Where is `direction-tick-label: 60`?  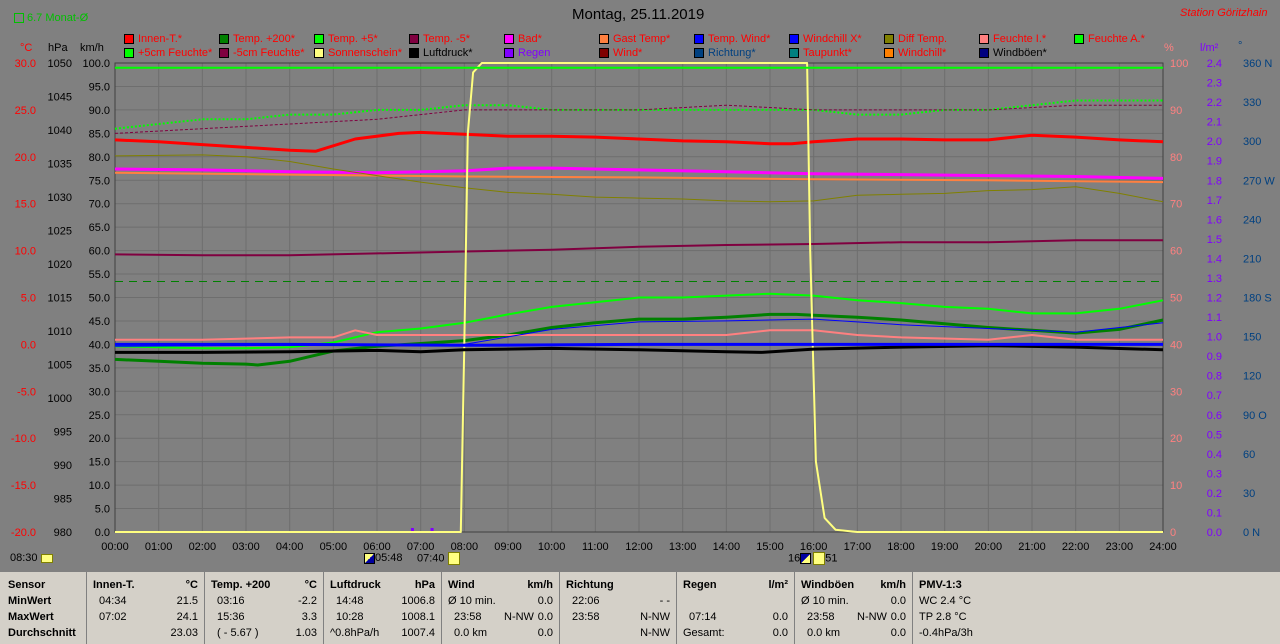 direction-tick-label: 60 is located at coordinates (1249, 455).